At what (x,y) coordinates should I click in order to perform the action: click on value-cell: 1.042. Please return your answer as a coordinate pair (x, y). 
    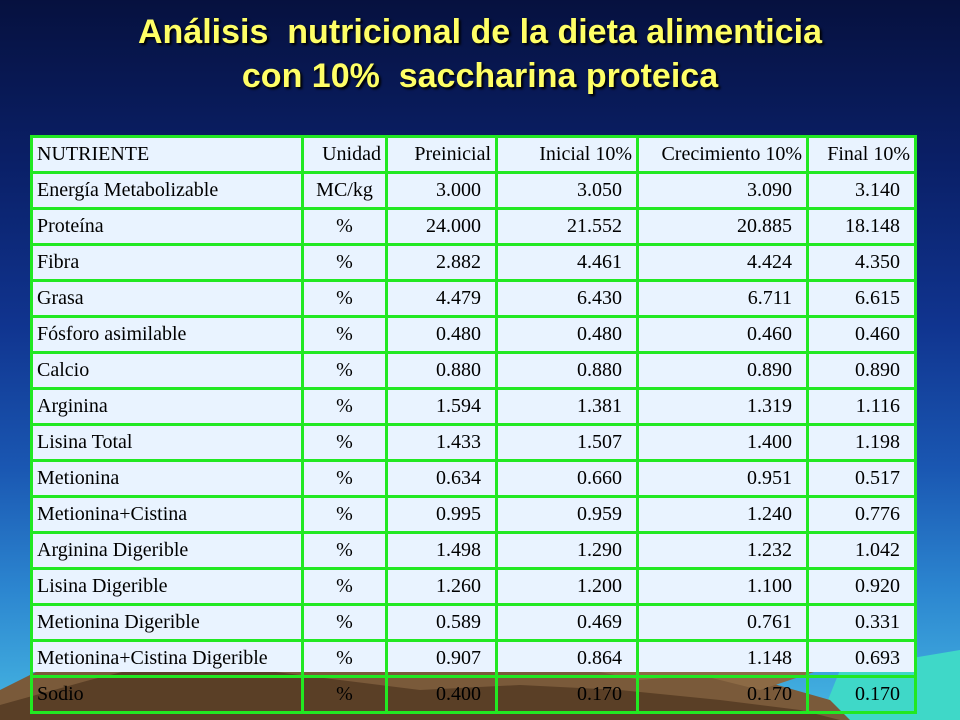
    Looking at the image, I should click on (861, 550).